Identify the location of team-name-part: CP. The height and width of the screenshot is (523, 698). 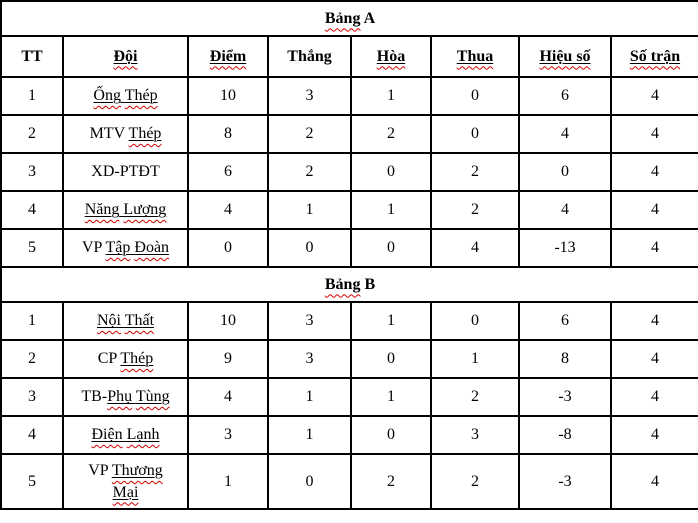
(109, 359).